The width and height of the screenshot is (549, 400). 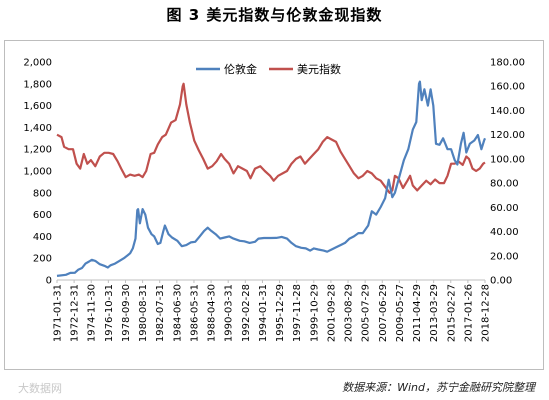 I want to click on right-y-tick-label: 120.00, so click(x=507, y=135).